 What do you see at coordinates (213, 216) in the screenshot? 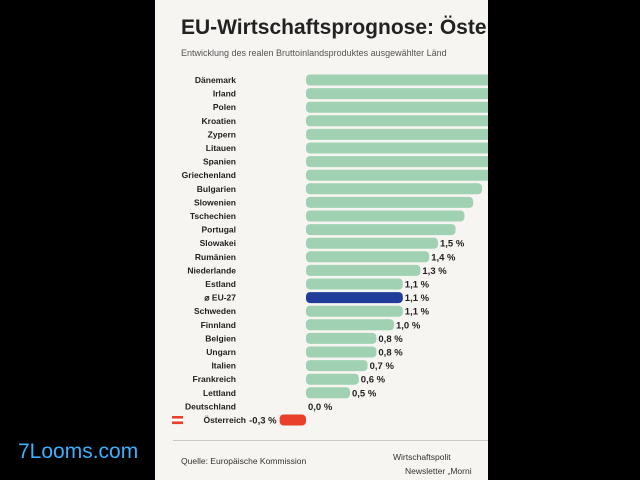
I see `category-label-tschechien: Tschechien` at bounding box center [213, 216].